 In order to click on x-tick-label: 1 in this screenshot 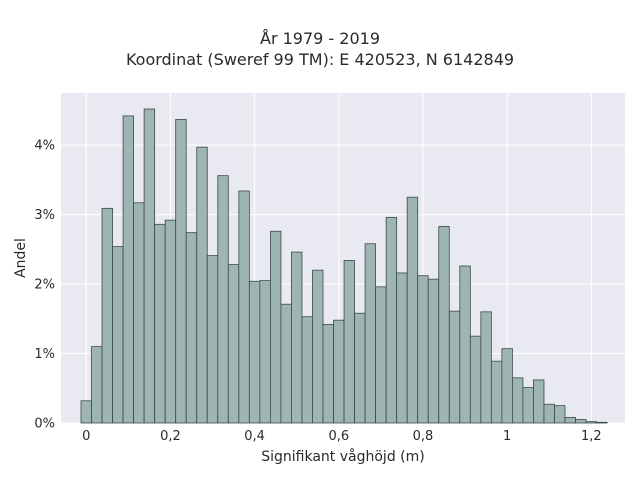, I will do `click(507, 436)`.